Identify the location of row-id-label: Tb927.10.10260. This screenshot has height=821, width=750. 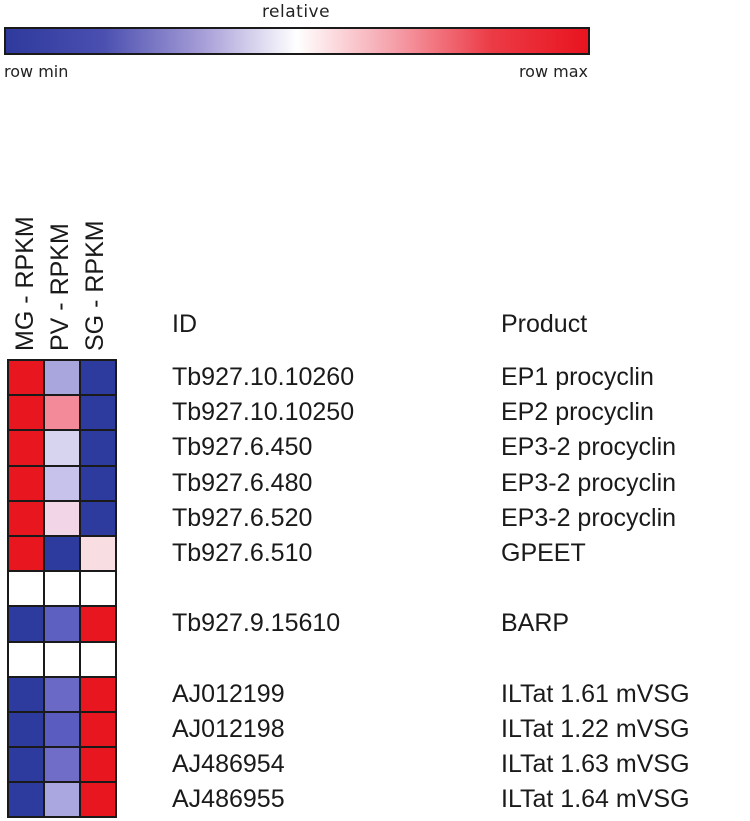
(263, 377).